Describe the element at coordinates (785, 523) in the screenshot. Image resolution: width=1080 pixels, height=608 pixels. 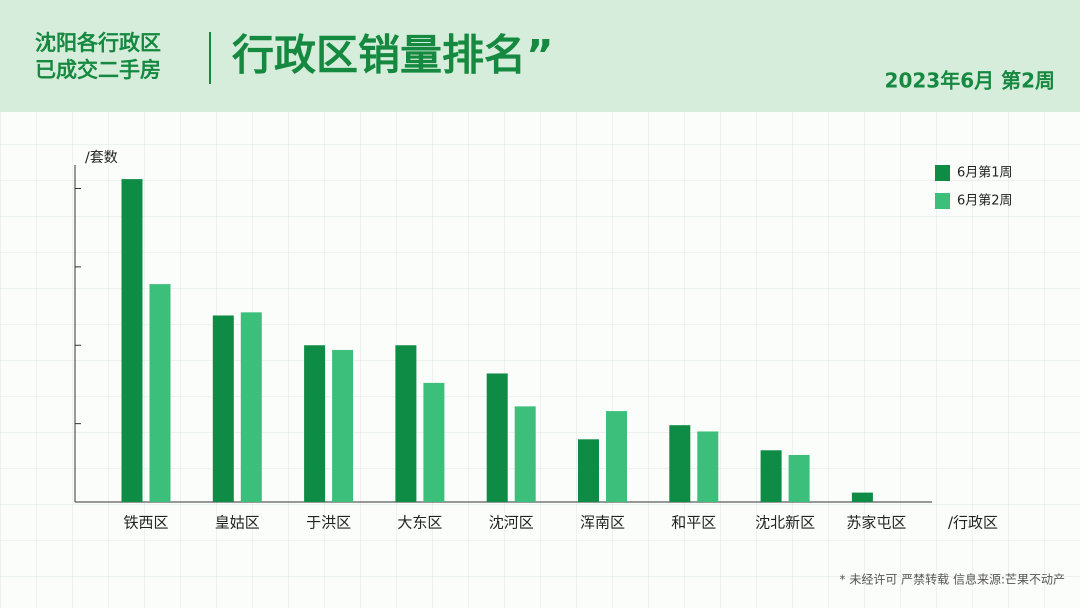
I see `x-tick-label: 沈北新区` at that location.